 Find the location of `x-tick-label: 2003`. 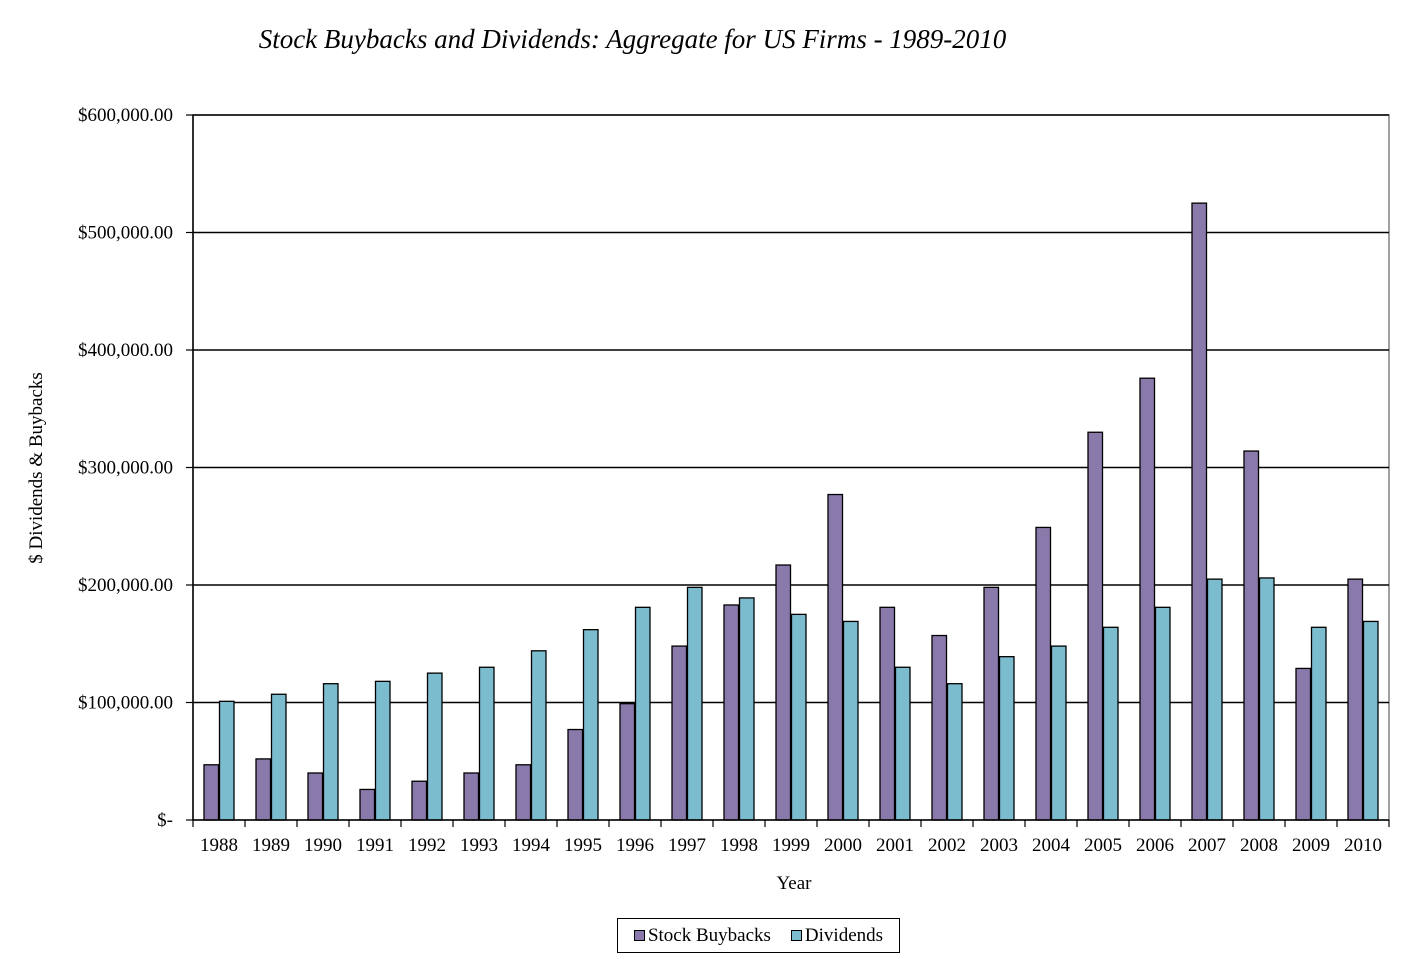

x-tick-label: 2003 is located at coordinates (999, 845).